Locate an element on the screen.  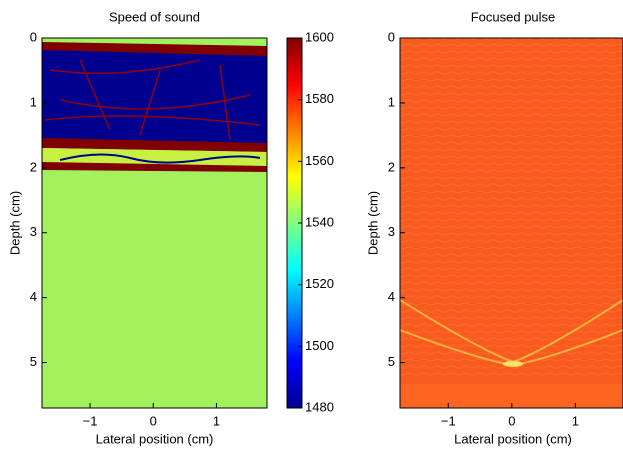
colorbar-tick-label: 1580 is located at coordinates (319, 98).